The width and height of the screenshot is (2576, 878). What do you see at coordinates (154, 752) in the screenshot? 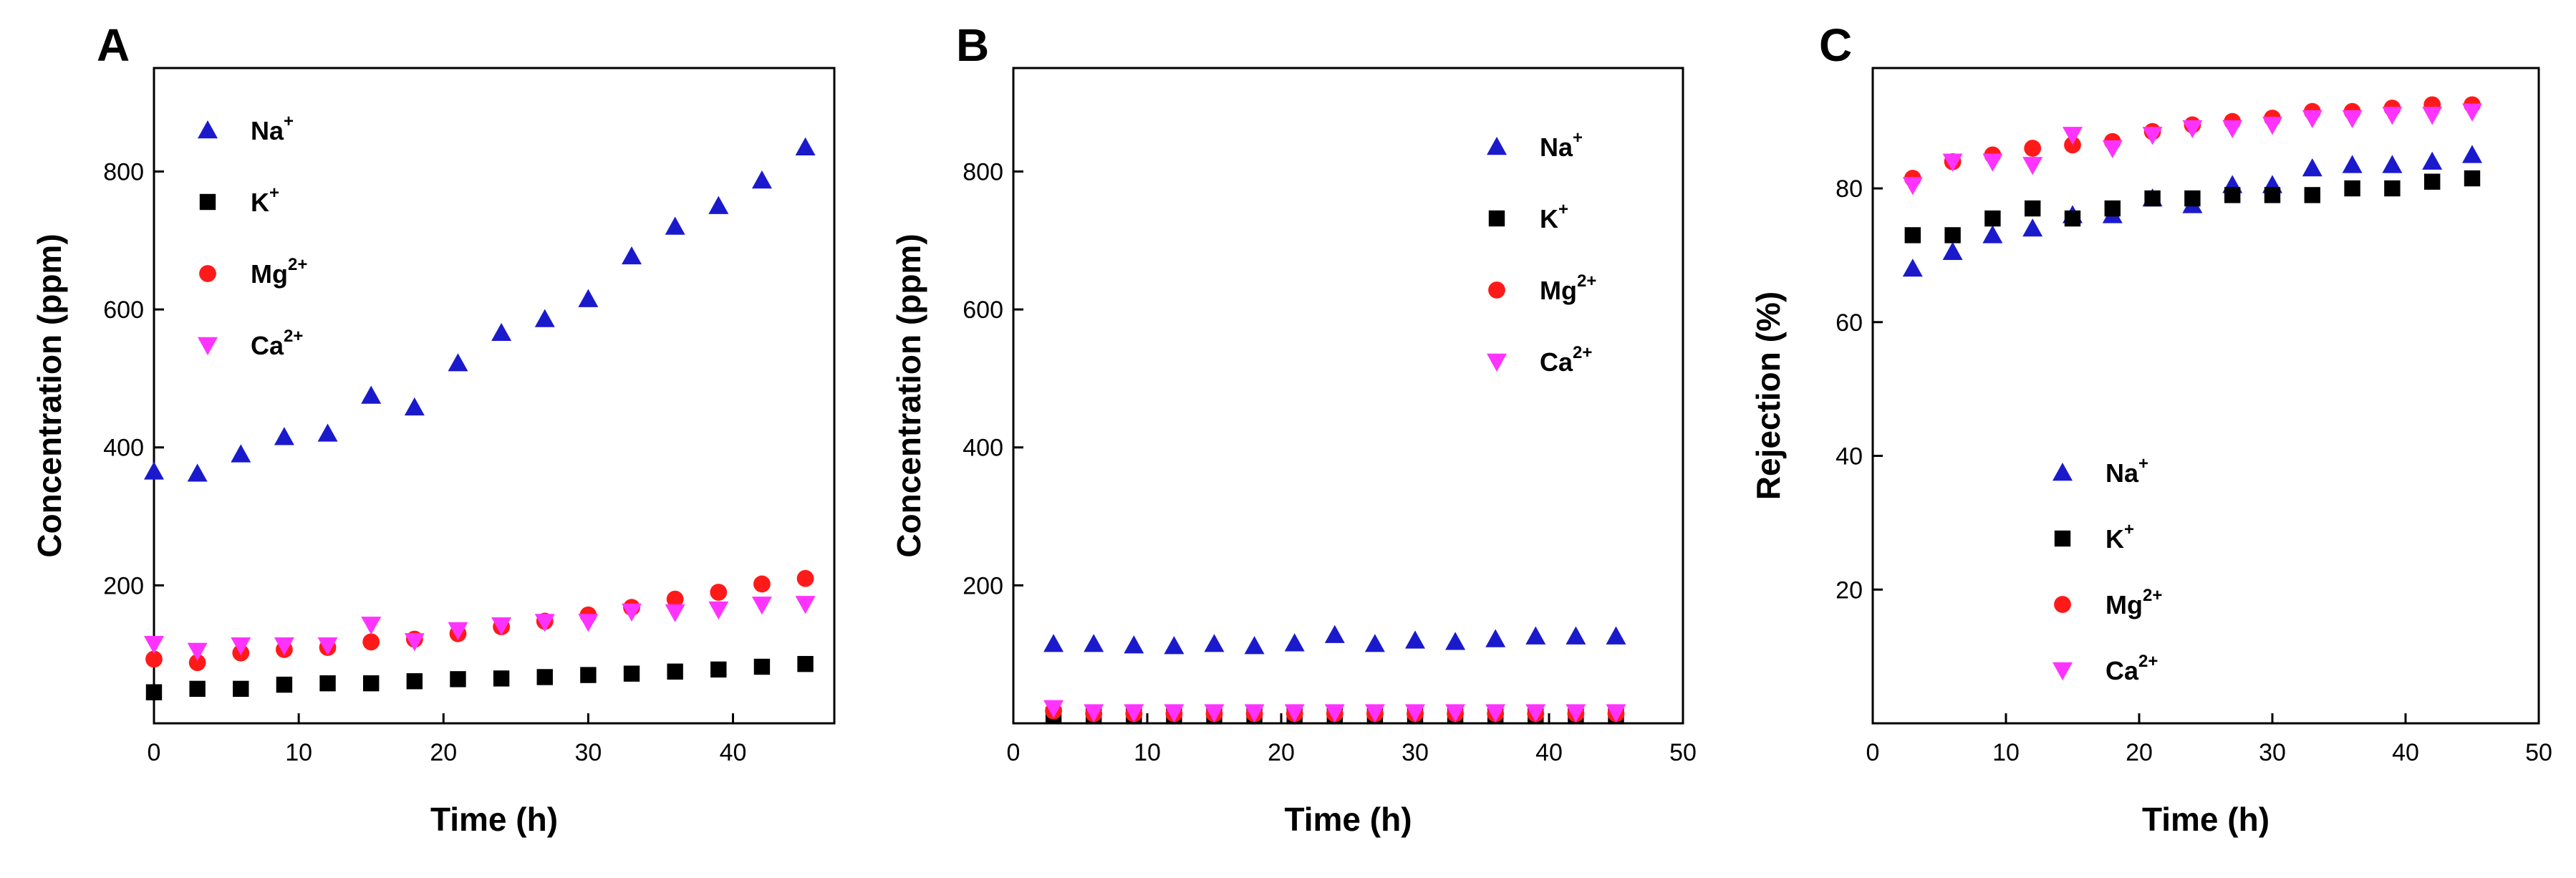
I see `x-tick-label: 0` at bounding box center [154, 752].